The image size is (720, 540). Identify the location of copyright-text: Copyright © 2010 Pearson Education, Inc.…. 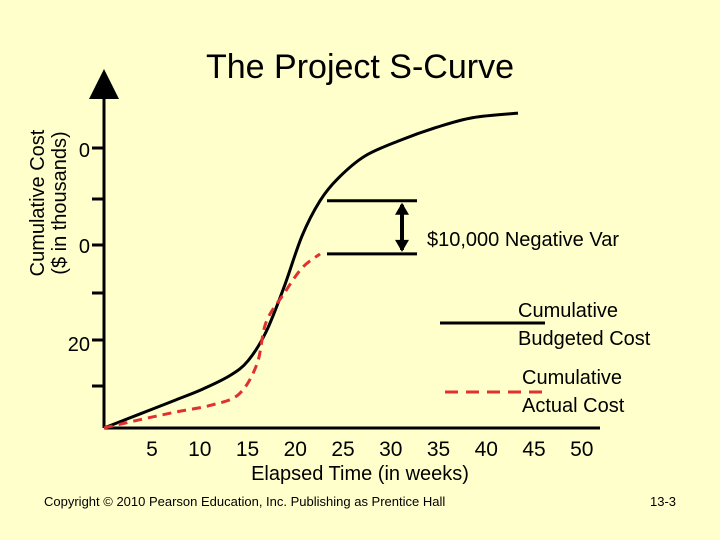
(245, 501).